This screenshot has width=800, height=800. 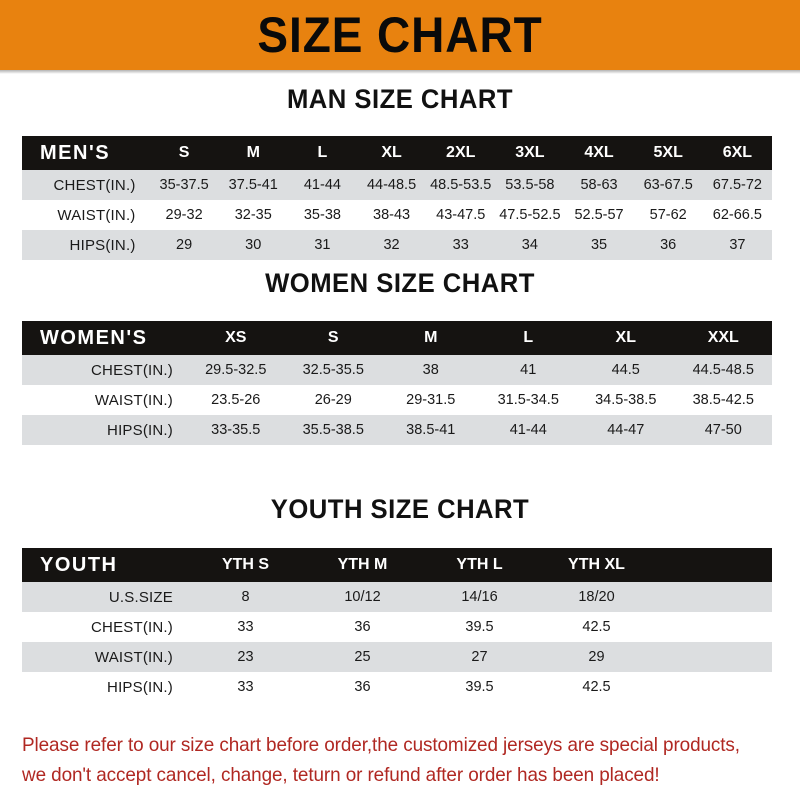 I want to click on man-cell: 57-62, so click(x=668, y=215).